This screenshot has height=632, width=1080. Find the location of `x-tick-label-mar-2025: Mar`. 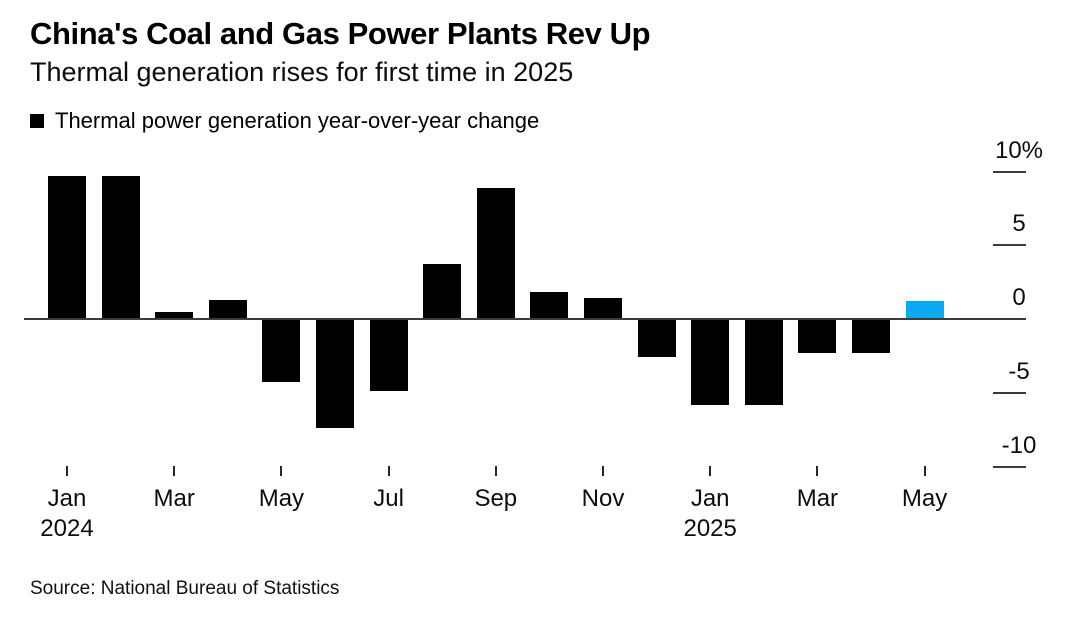

x-tick-label-mar-2025: Mar is located at coordinates (817, 498).